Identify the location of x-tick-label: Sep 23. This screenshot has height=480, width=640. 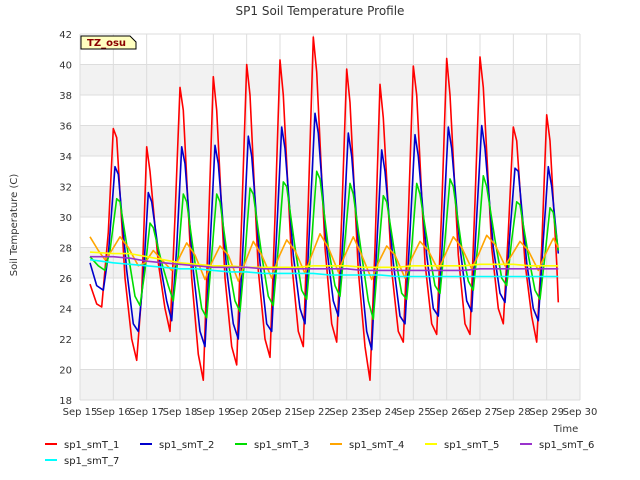
(346, 412).